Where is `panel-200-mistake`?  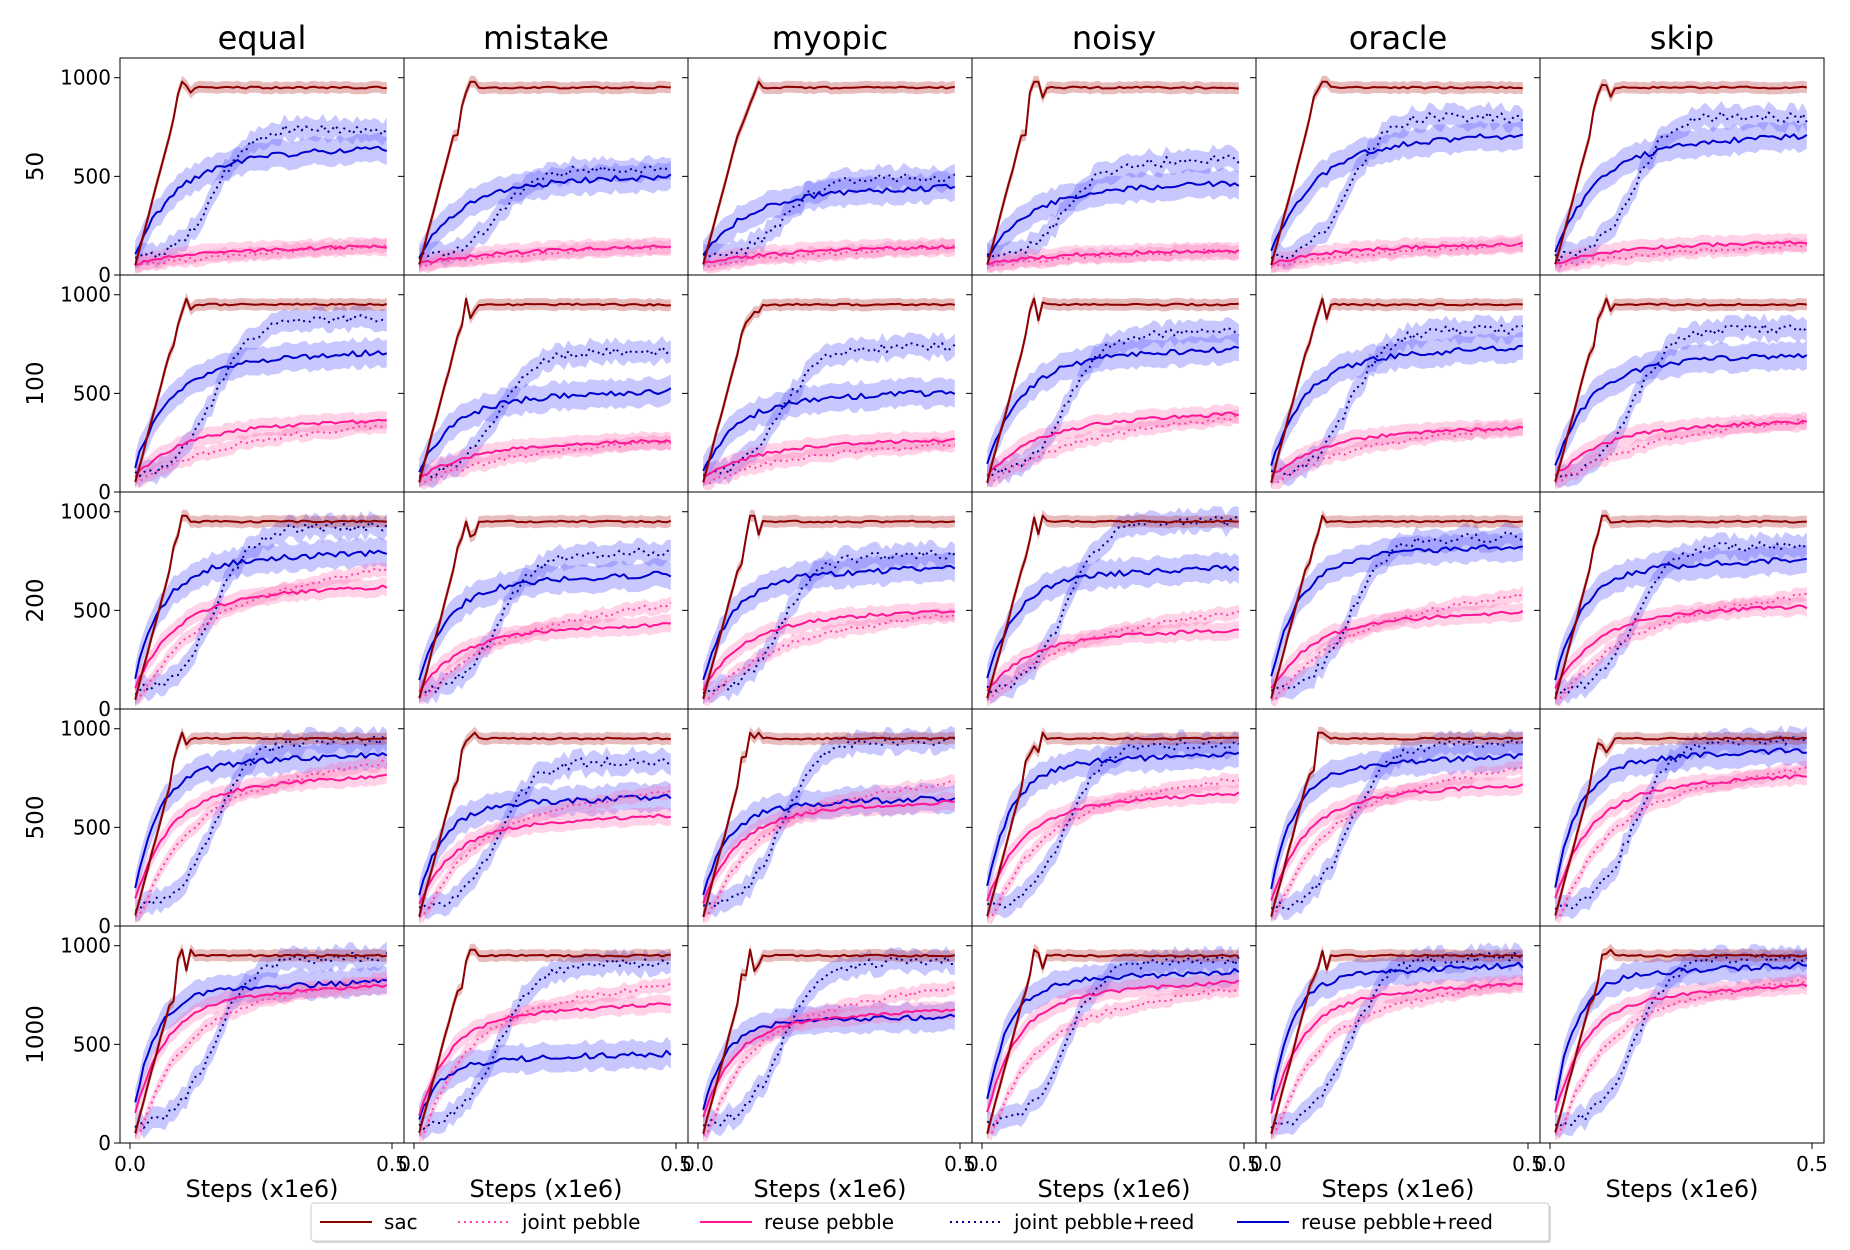
panel-200-mistake is located at coordinates (543, 600).